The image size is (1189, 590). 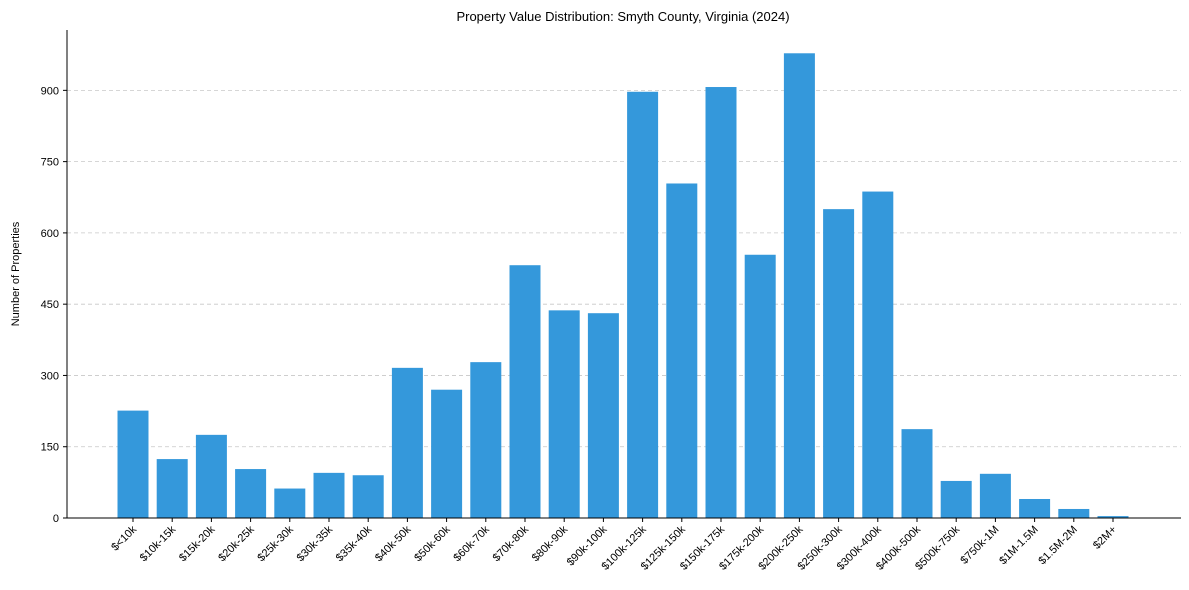 I want to click on y-tick-label: 0, so click(x=56, y=519).